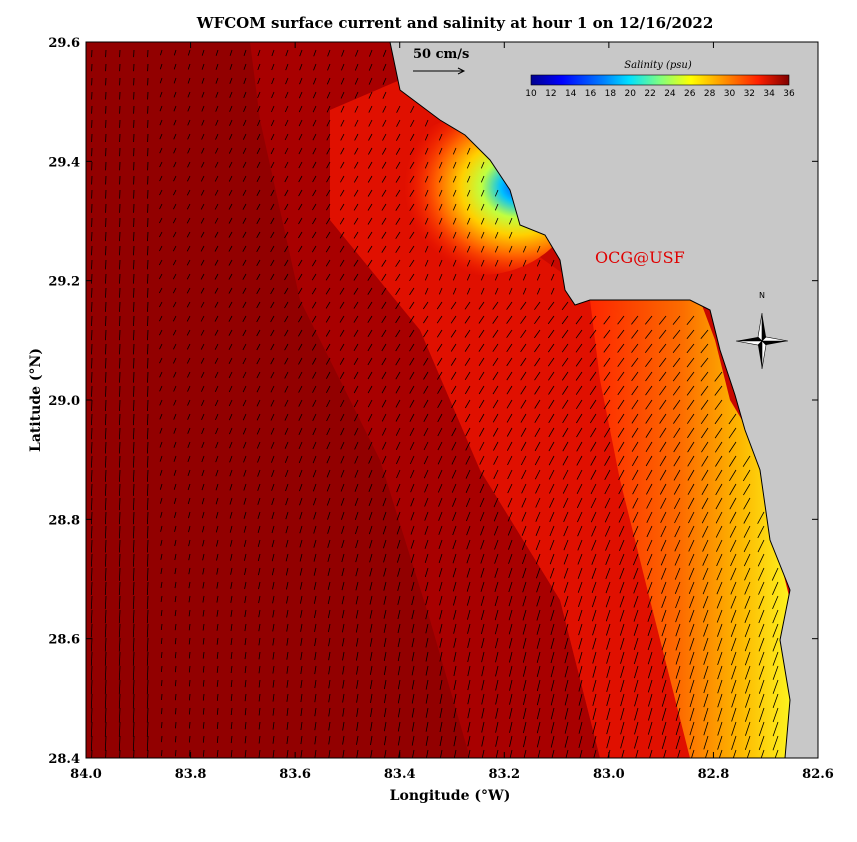 Image resolution: width=857 pixels, height=842 pixels. I want to click on colorbar-tick-label: 32, so click(749, 94).